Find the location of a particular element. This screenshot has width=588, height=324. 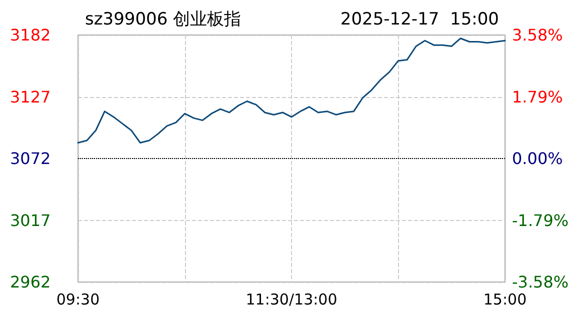

x-tick-label: 11:30/13:00 is located at coordinates (292, 299).